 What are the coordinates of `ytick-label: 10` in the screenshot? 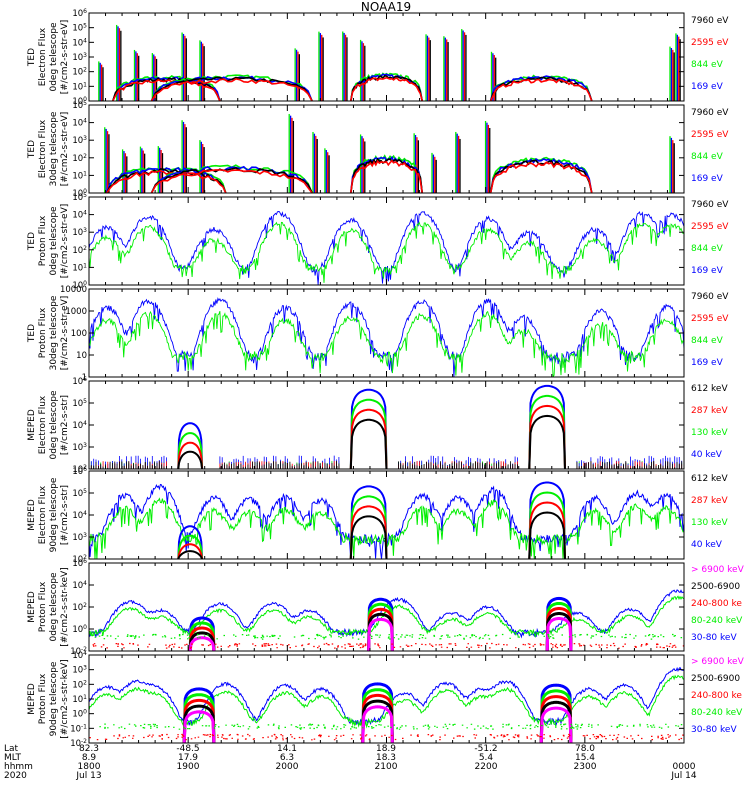 It's located at (81, 356).